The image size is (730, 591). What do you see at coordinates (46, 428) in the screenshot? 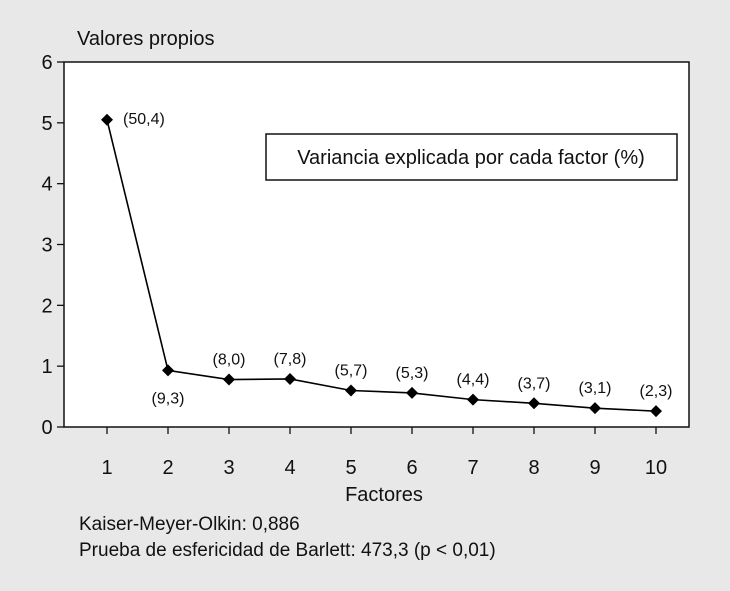
I see `y-tick-label: 0` at bounding box center [46, 428].